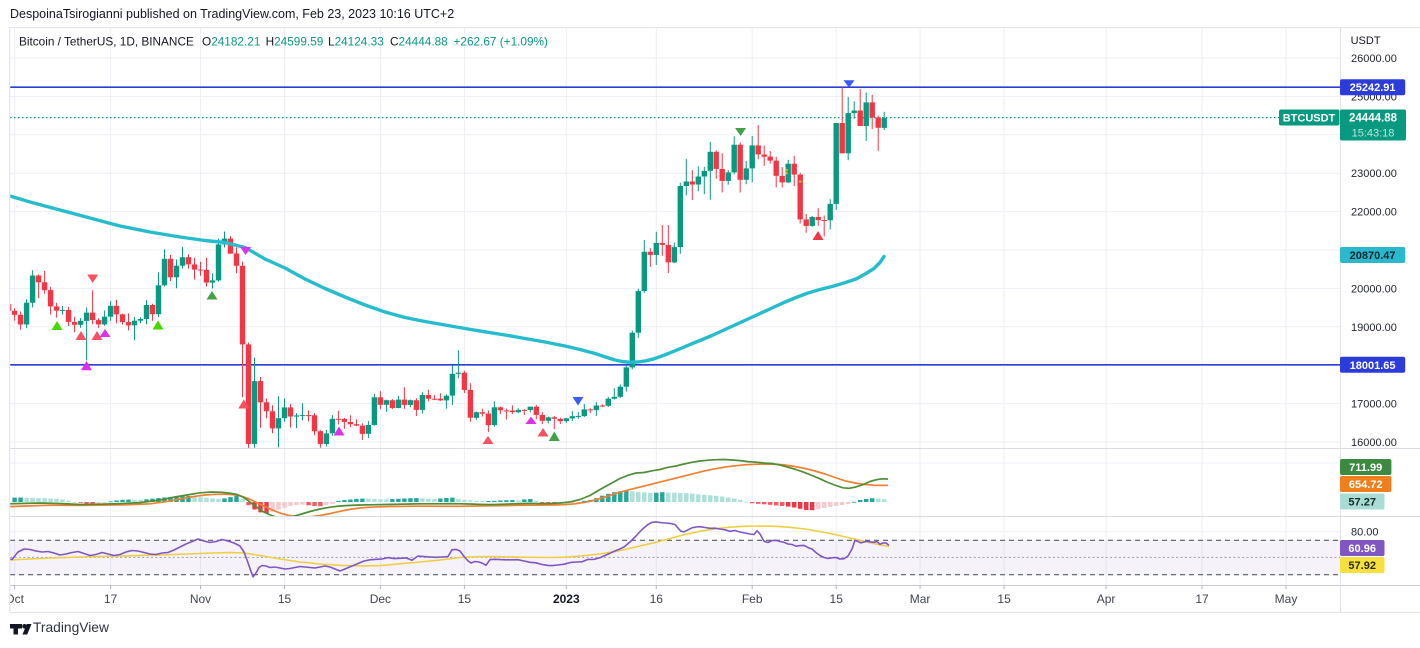 The image size is (1420, 648). What do you see at coordinates (1106, 599) in the screenshot?
I see `svg-text: Apr` at bounding box center [1106, 599].